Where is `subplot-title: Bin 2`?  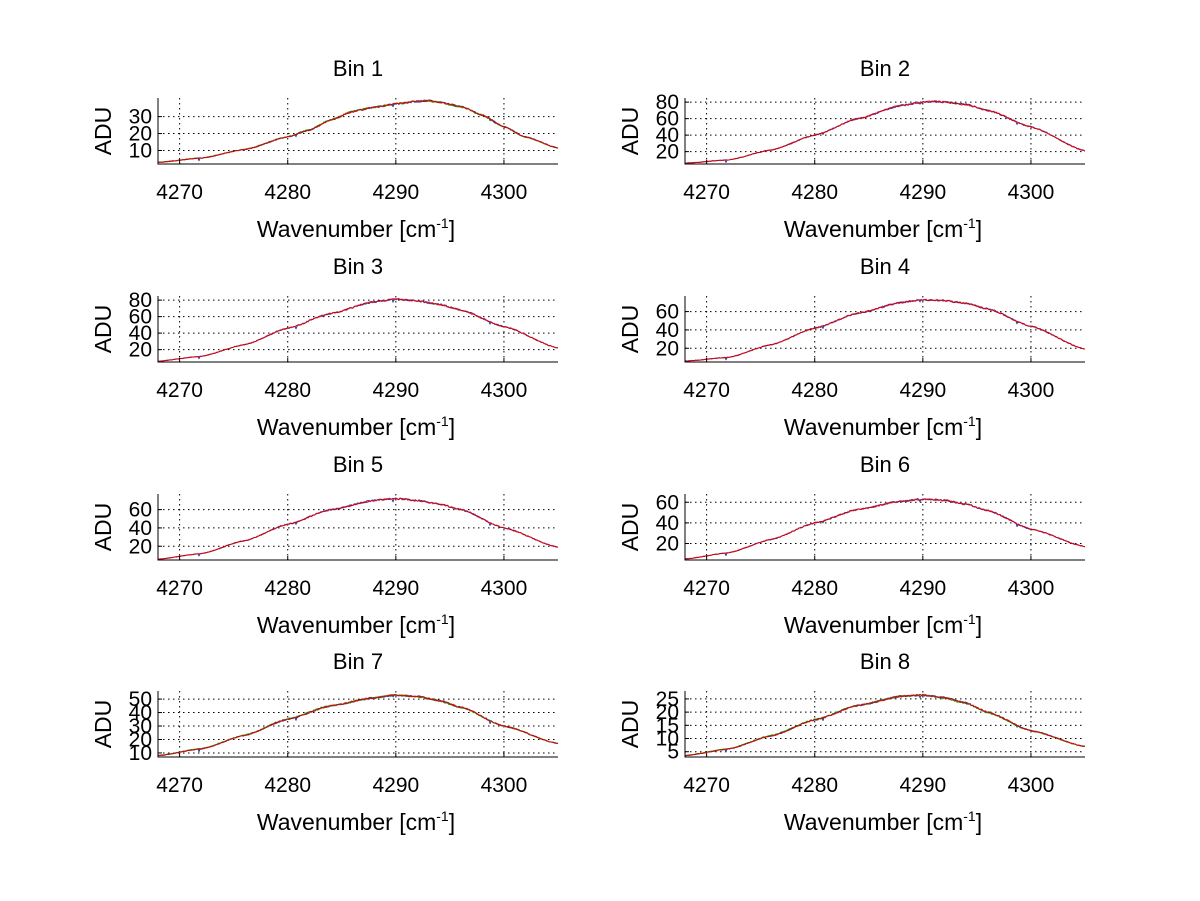
subplot-title: Bin 2 is located at coordinates (885, 68).